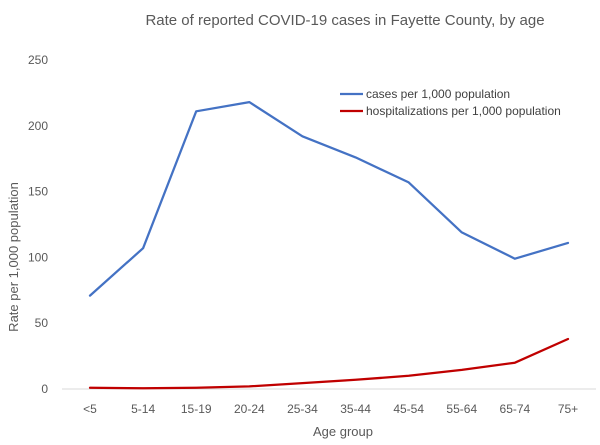 The height and width of the screenshot is (445, 600). What do you see at coordinates (568, 409) in the screenshot?
I see `x-tick-label: 75+` at bounding box center [568, 409].